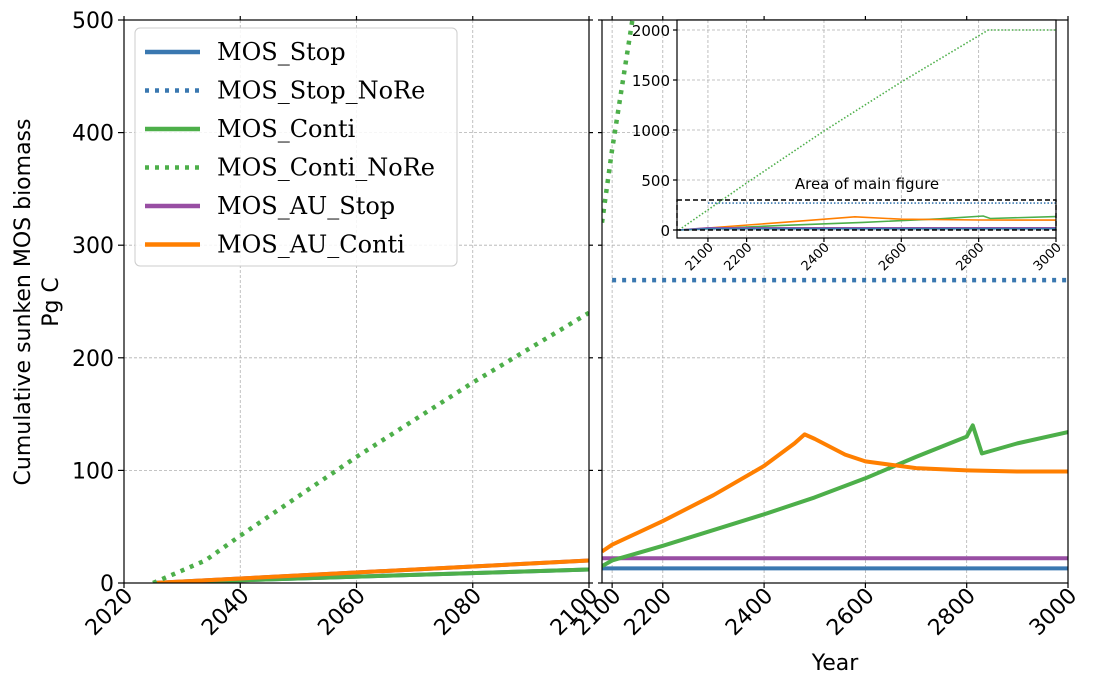 Image resolution: width=1096 pixels, height=676 pixels. Describe the element at coordinates (93, 359) in the screenshot. I see `y-tick-label: 200` at that location.